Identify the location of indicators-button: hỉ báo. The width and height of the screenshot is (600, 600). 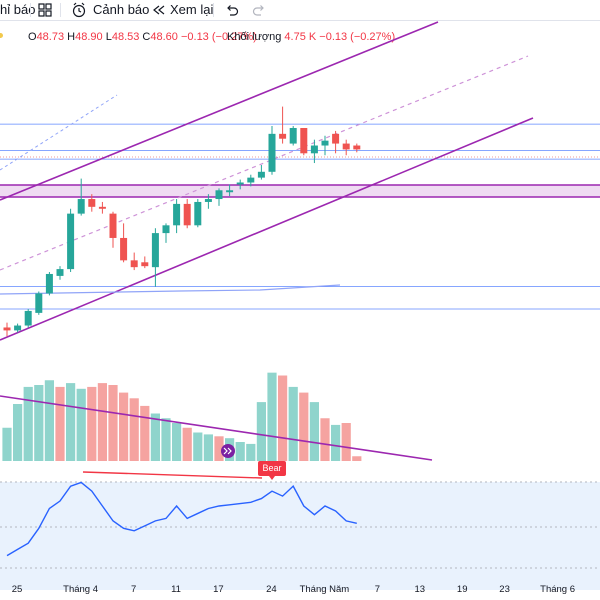
(18, 9).